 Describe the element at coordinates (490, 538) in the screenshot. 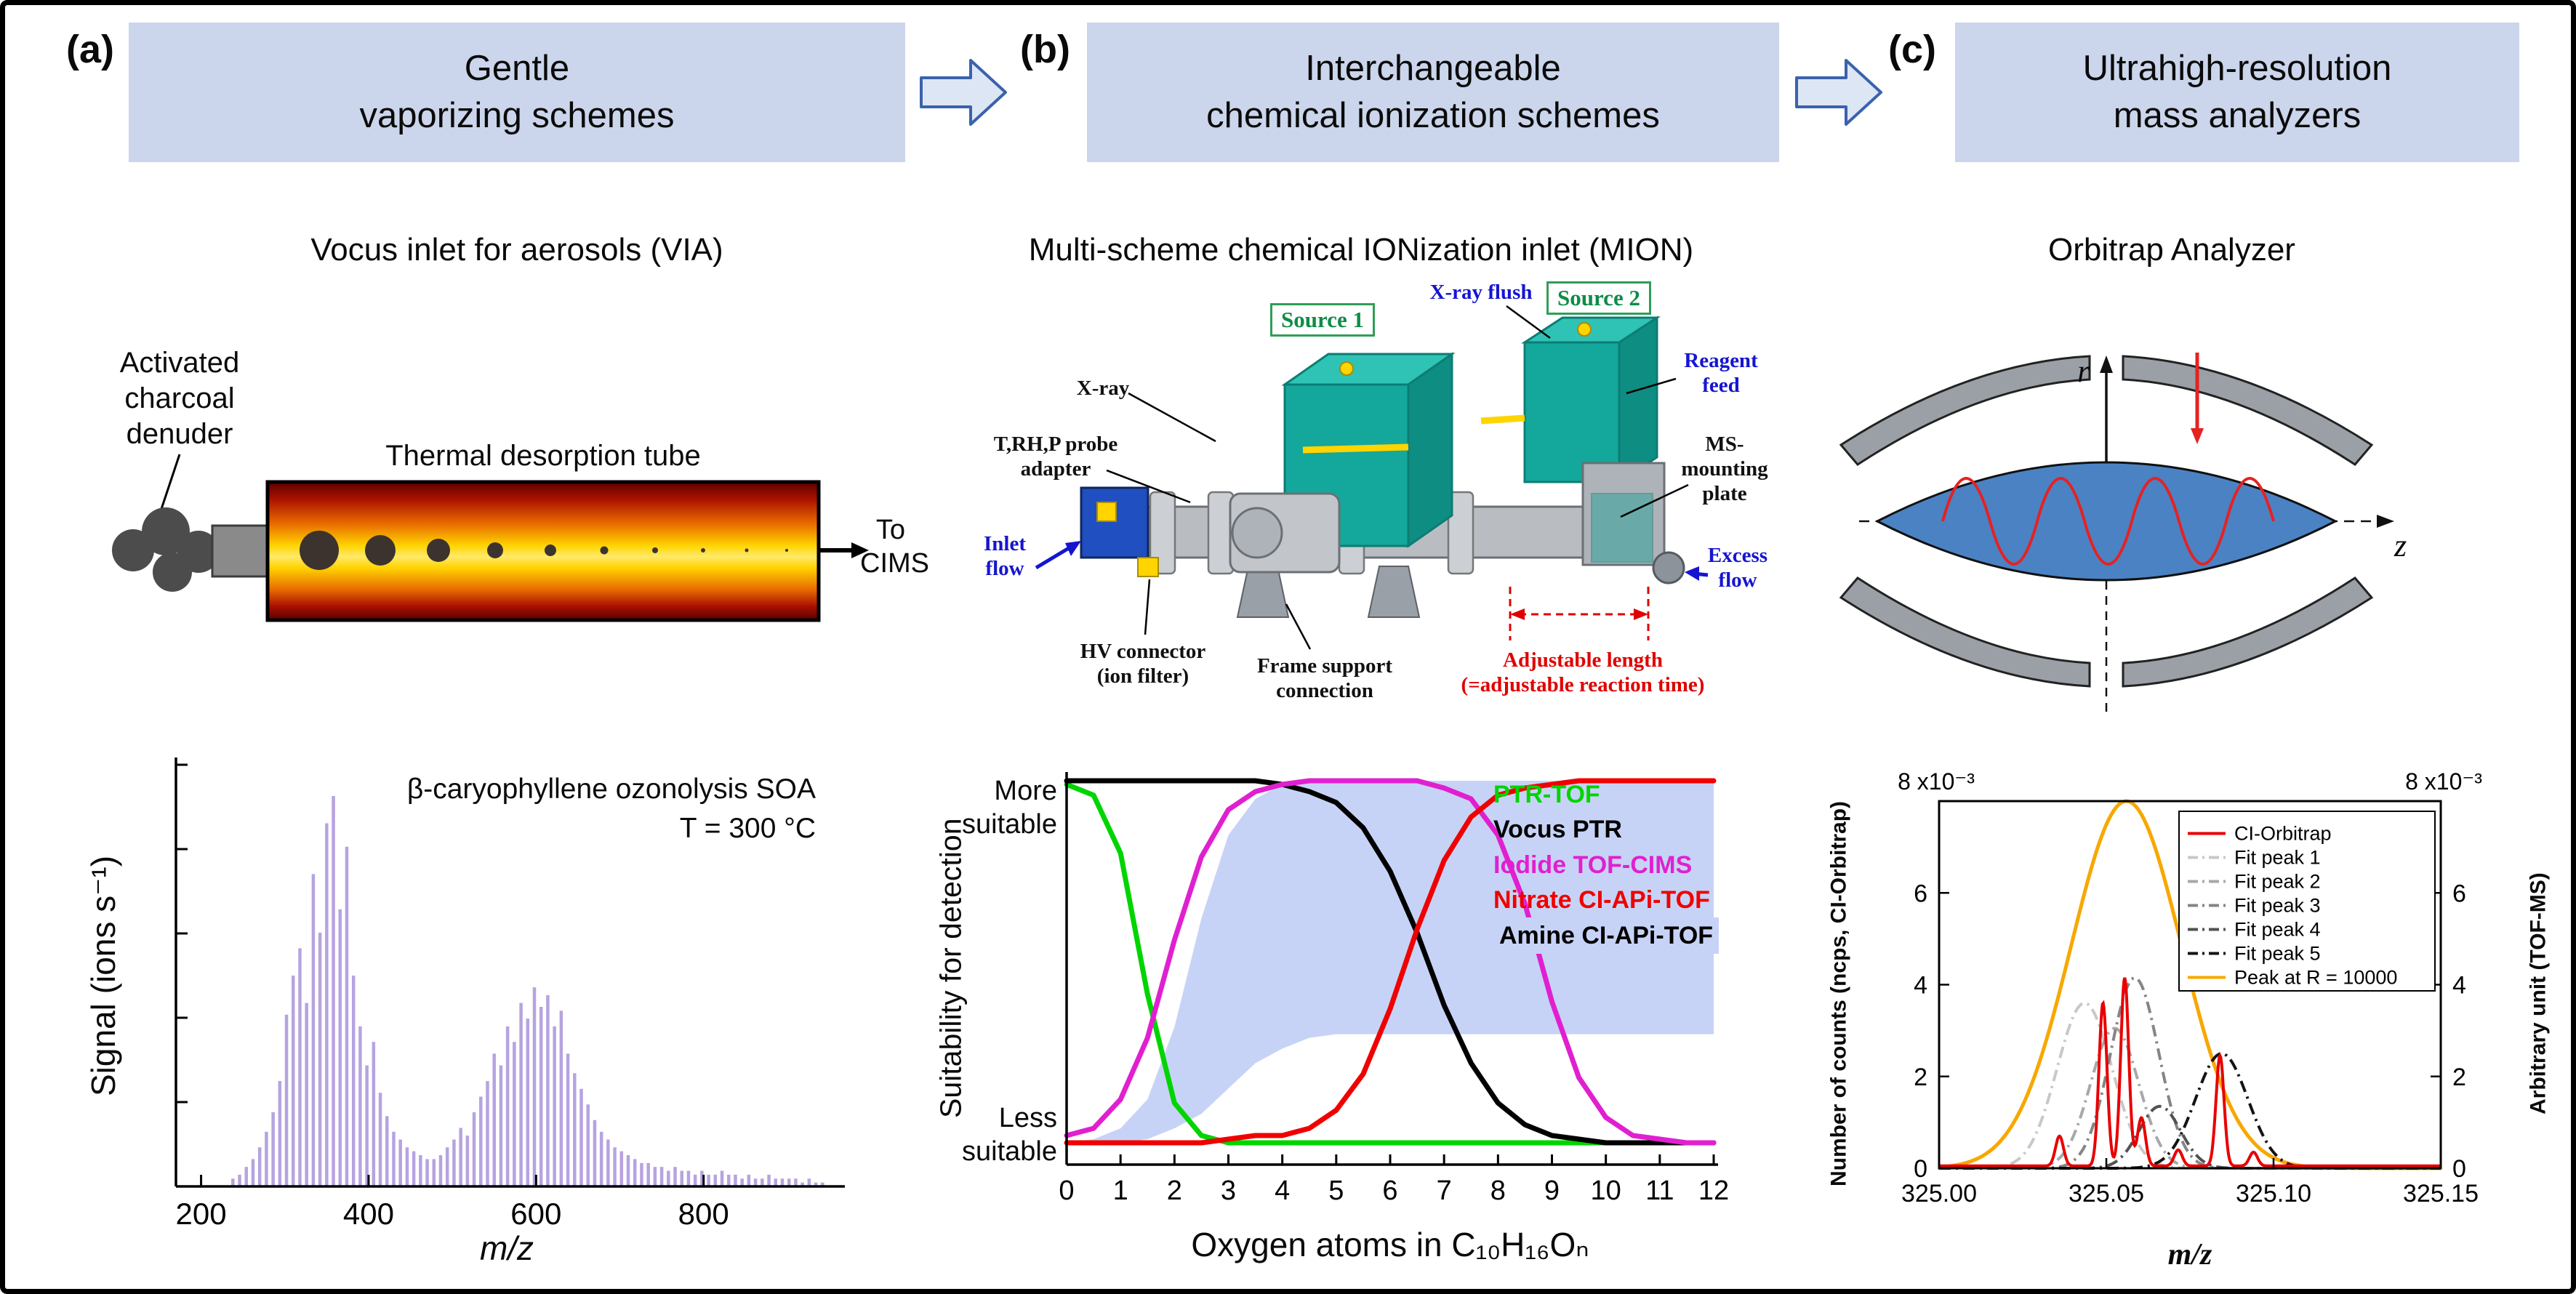

I see `via-diagram-graphic` at that location.